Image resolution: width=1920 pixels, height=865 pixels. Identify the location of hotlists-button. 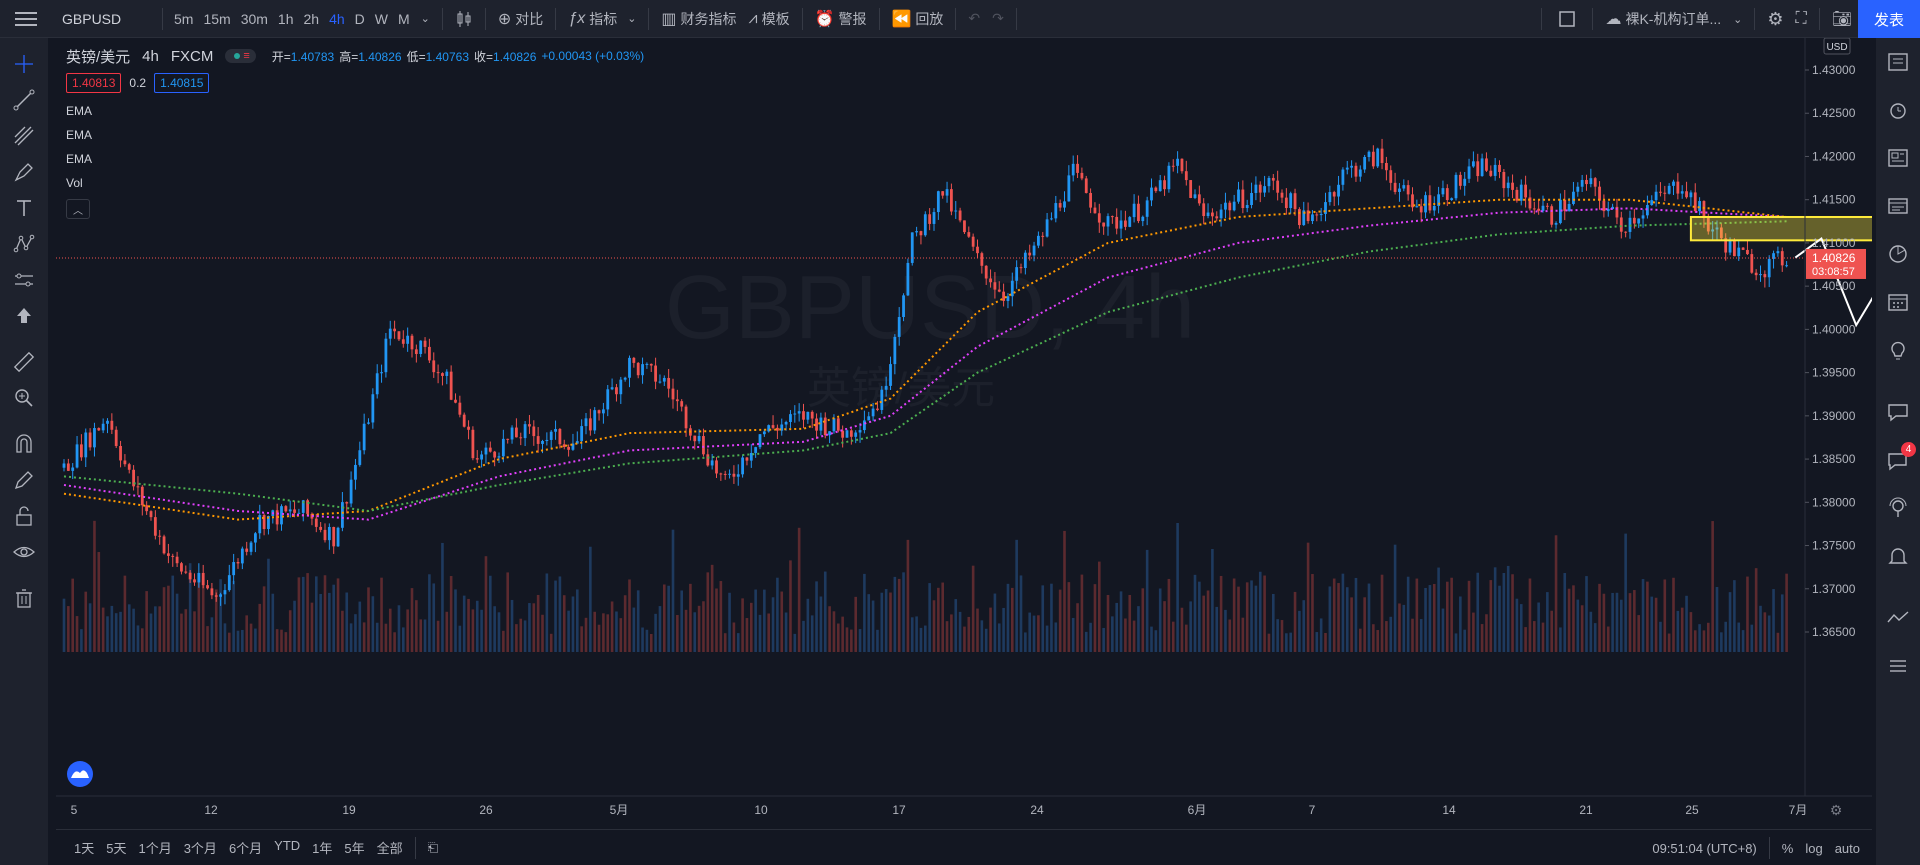
(1898, 254).